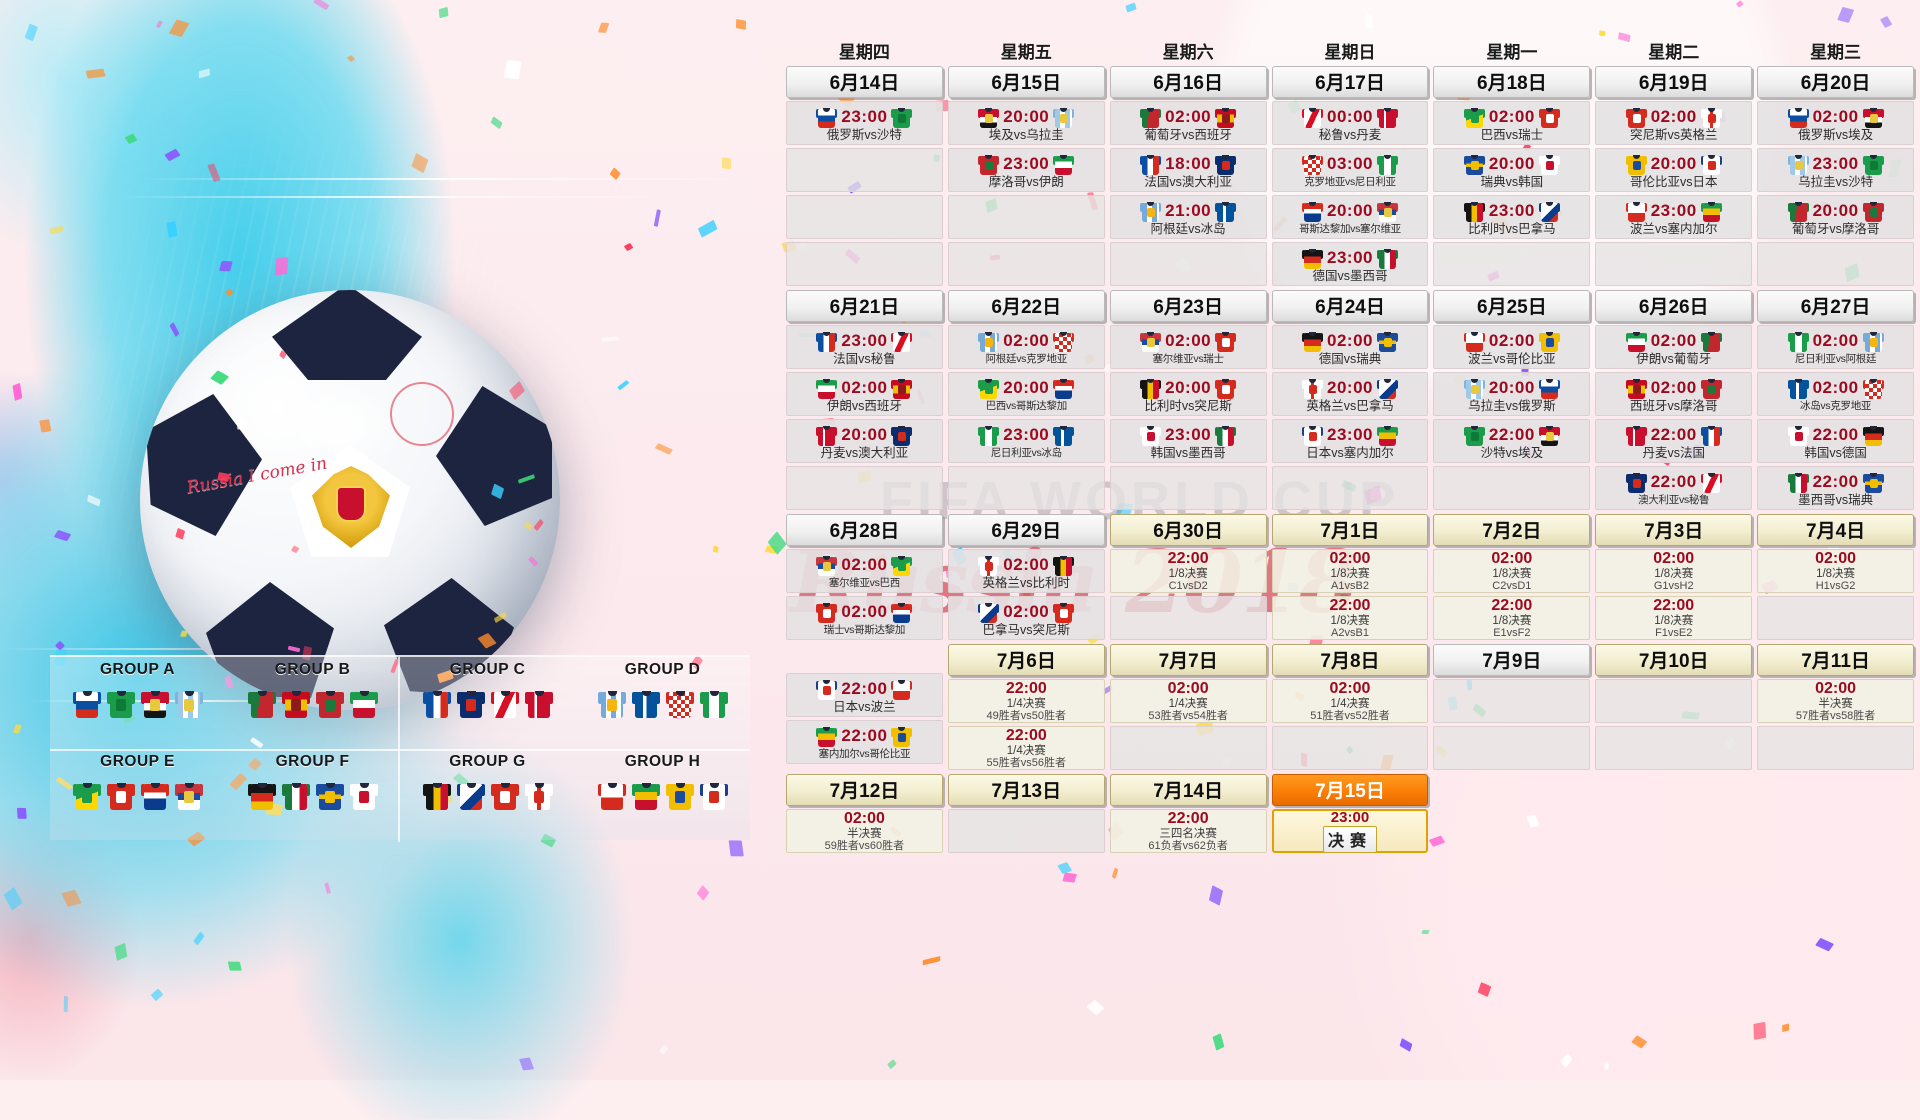 This screenshot has width=1920, height=1120. I want to click on match-cell: 20:00 乌拉圭vs俄罗斯, so click(1512, 394).